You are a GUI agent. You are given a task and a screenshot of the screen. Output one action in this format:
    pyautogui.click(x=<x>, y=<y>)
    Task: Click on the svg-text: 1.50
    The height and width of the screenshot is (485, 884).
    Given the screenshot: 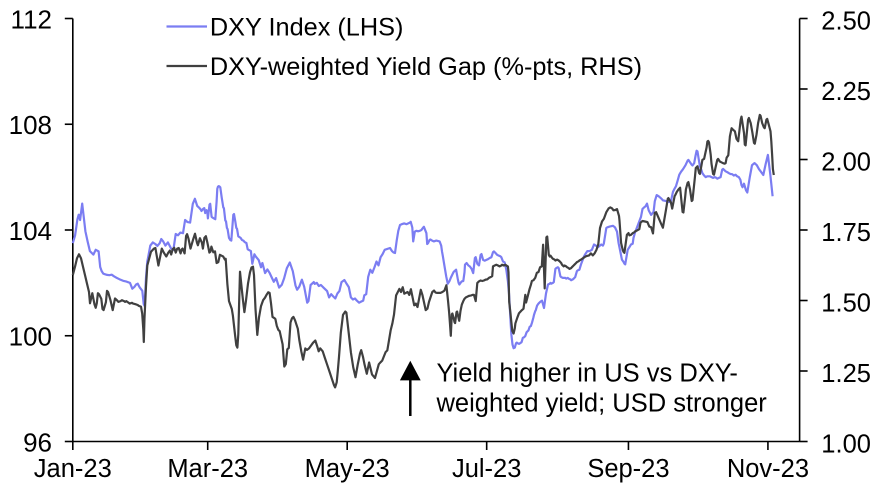 What is the action you would take?
    pyautogui.click(x=846, y=303)
    